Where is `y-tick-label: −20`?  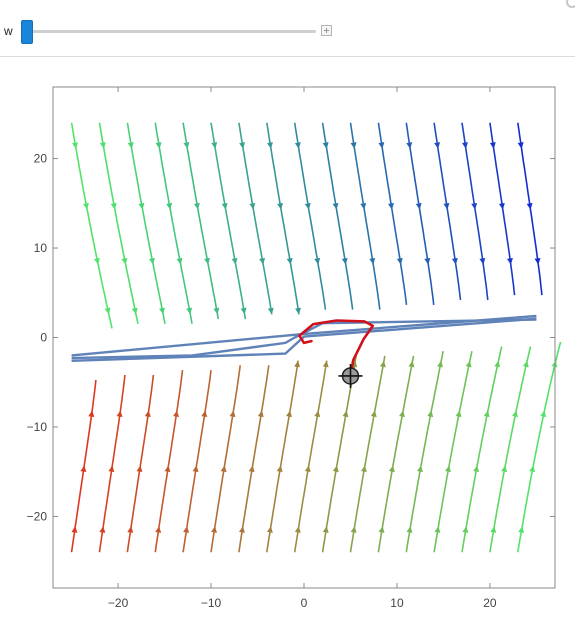 y-tick-label: −20 is located at coordinates (37, 516).